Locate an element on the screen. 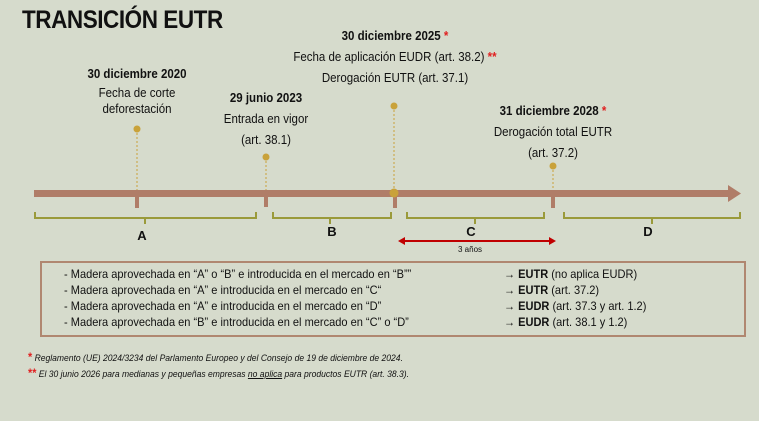 The image size is (759, 421). period-label-c: C is located at coordinates (471, 231).